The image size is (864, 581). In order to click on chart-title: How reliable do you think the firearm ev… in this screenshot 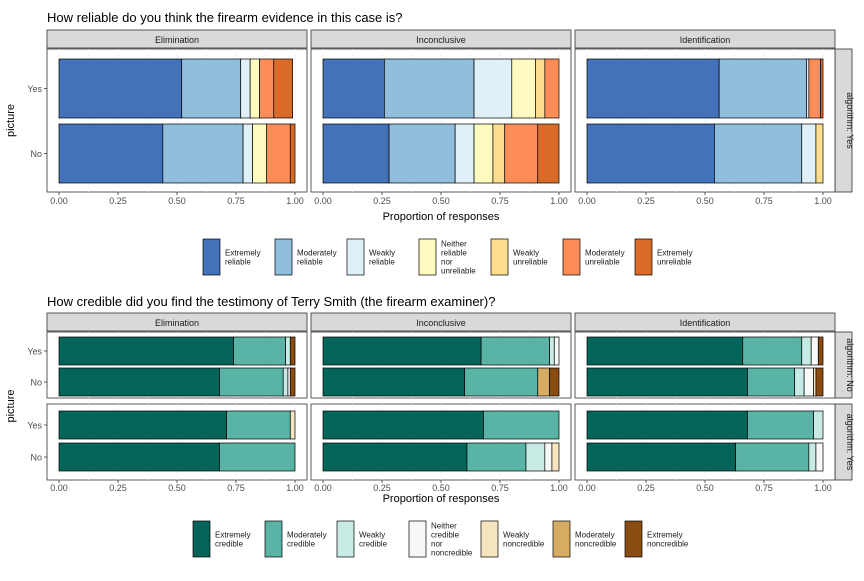, I will do `click(225, 17)`.